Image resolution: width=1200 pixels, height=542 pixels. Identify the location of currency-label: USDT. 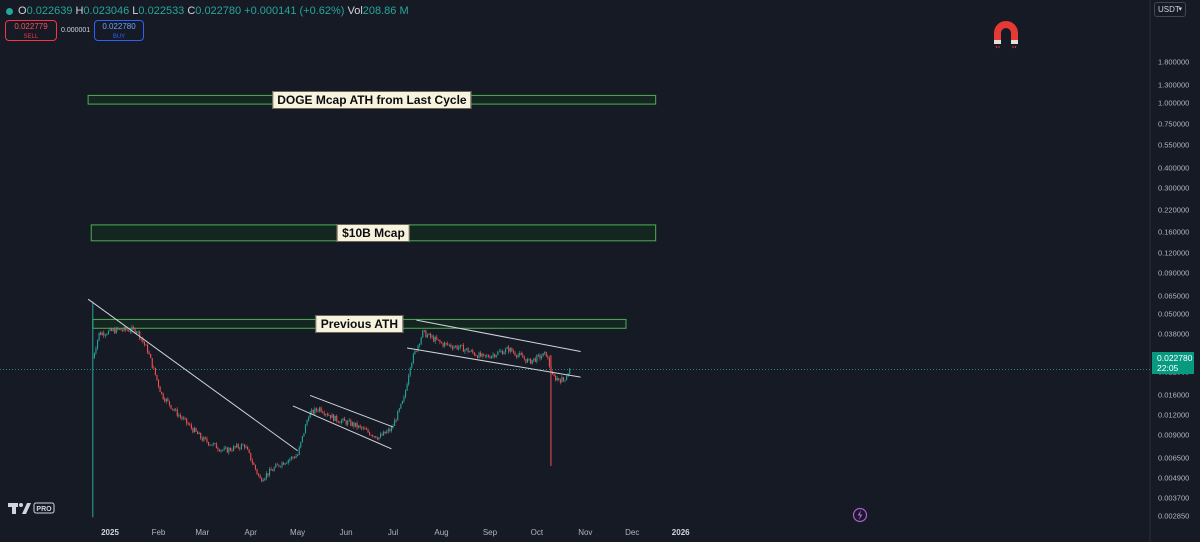
(1169, 9).